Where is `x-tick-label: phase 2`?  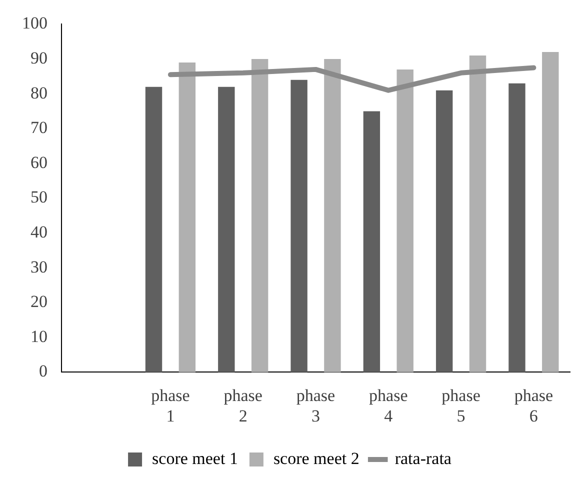 x-tick-label: phase 2 is located at coordinates (243, 406).